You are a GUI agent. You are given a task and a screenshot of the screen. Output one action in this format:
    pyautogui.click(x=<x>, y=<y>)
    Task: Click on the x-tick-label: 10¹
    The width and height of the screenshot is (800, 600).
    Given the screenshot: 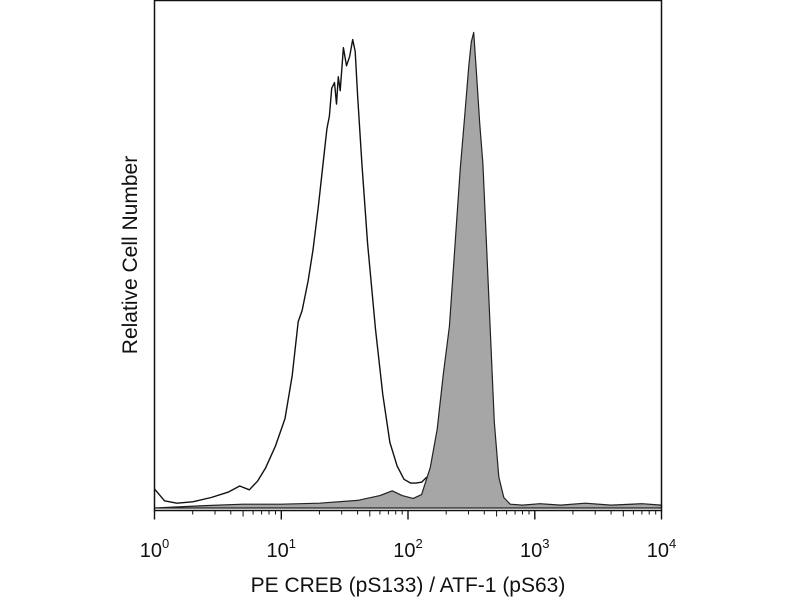 What is the action you would take?
    pyautogui.click(x=281, y=549)
    